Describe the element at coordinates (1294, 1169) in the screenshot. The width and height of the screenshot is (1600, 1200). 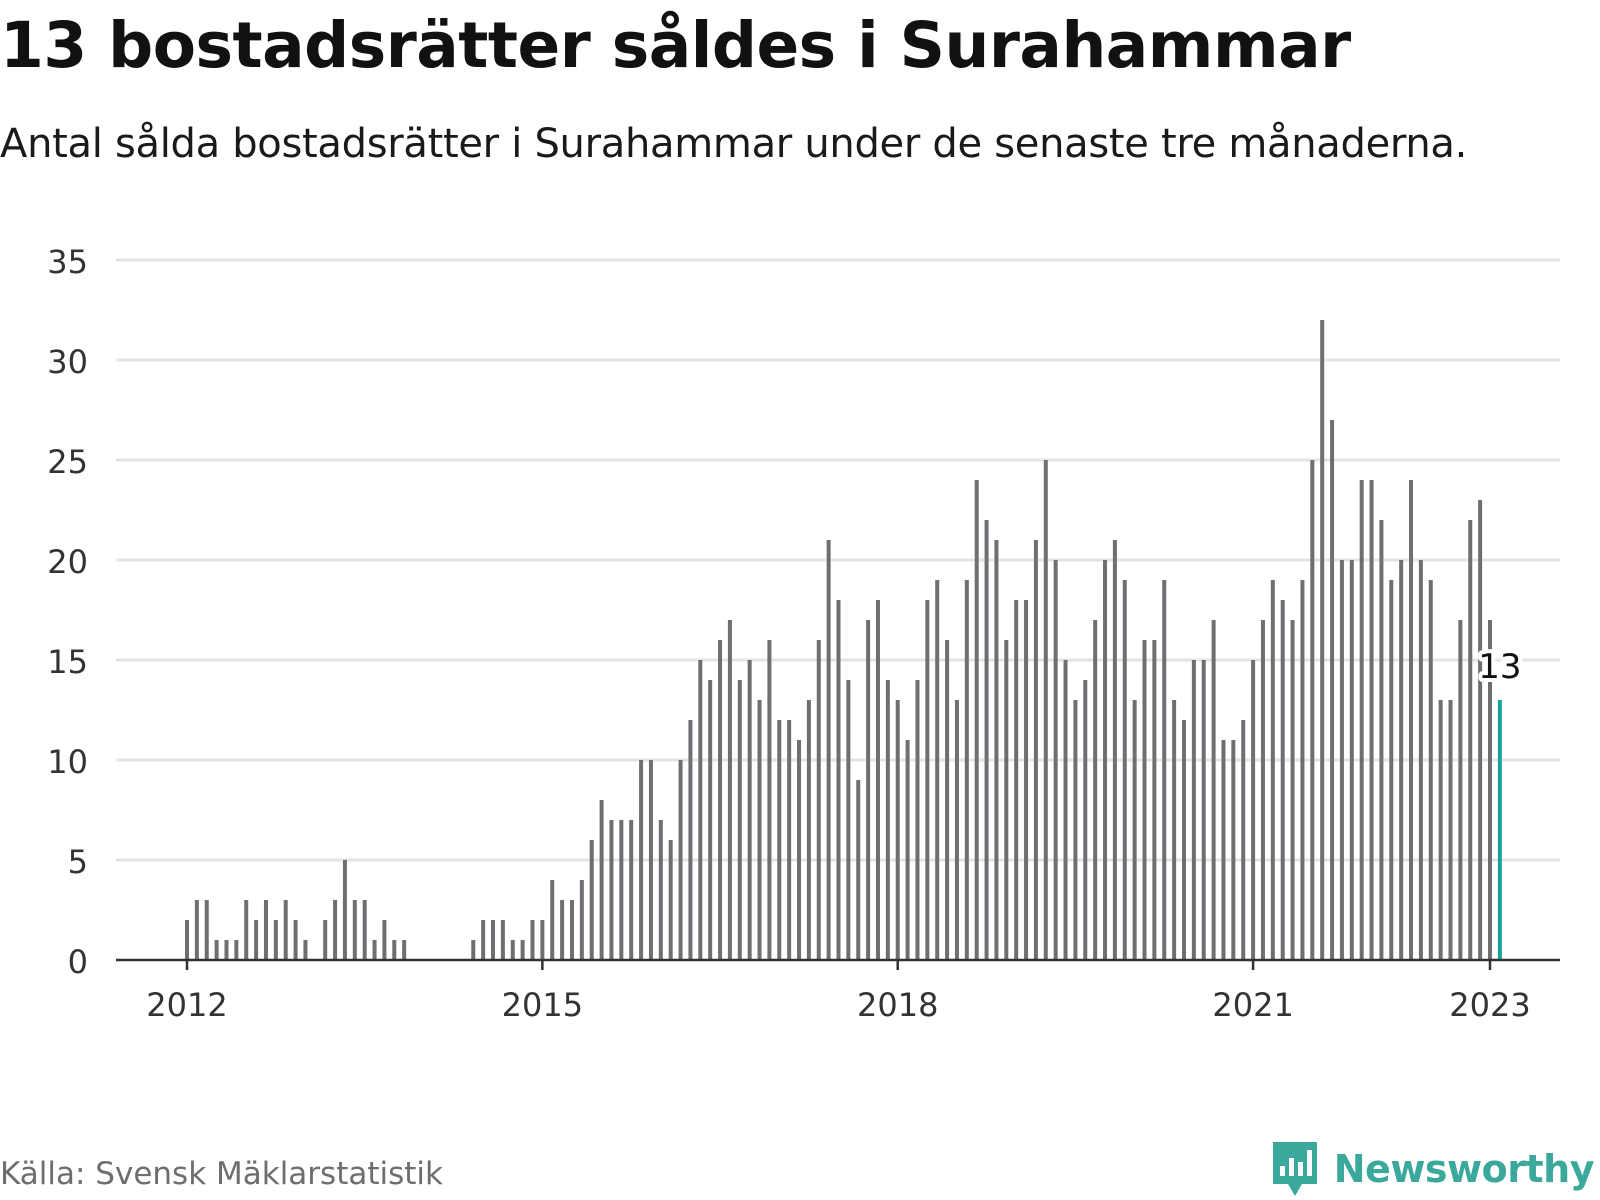
I see `newsworthy-logo-icon` at that location.